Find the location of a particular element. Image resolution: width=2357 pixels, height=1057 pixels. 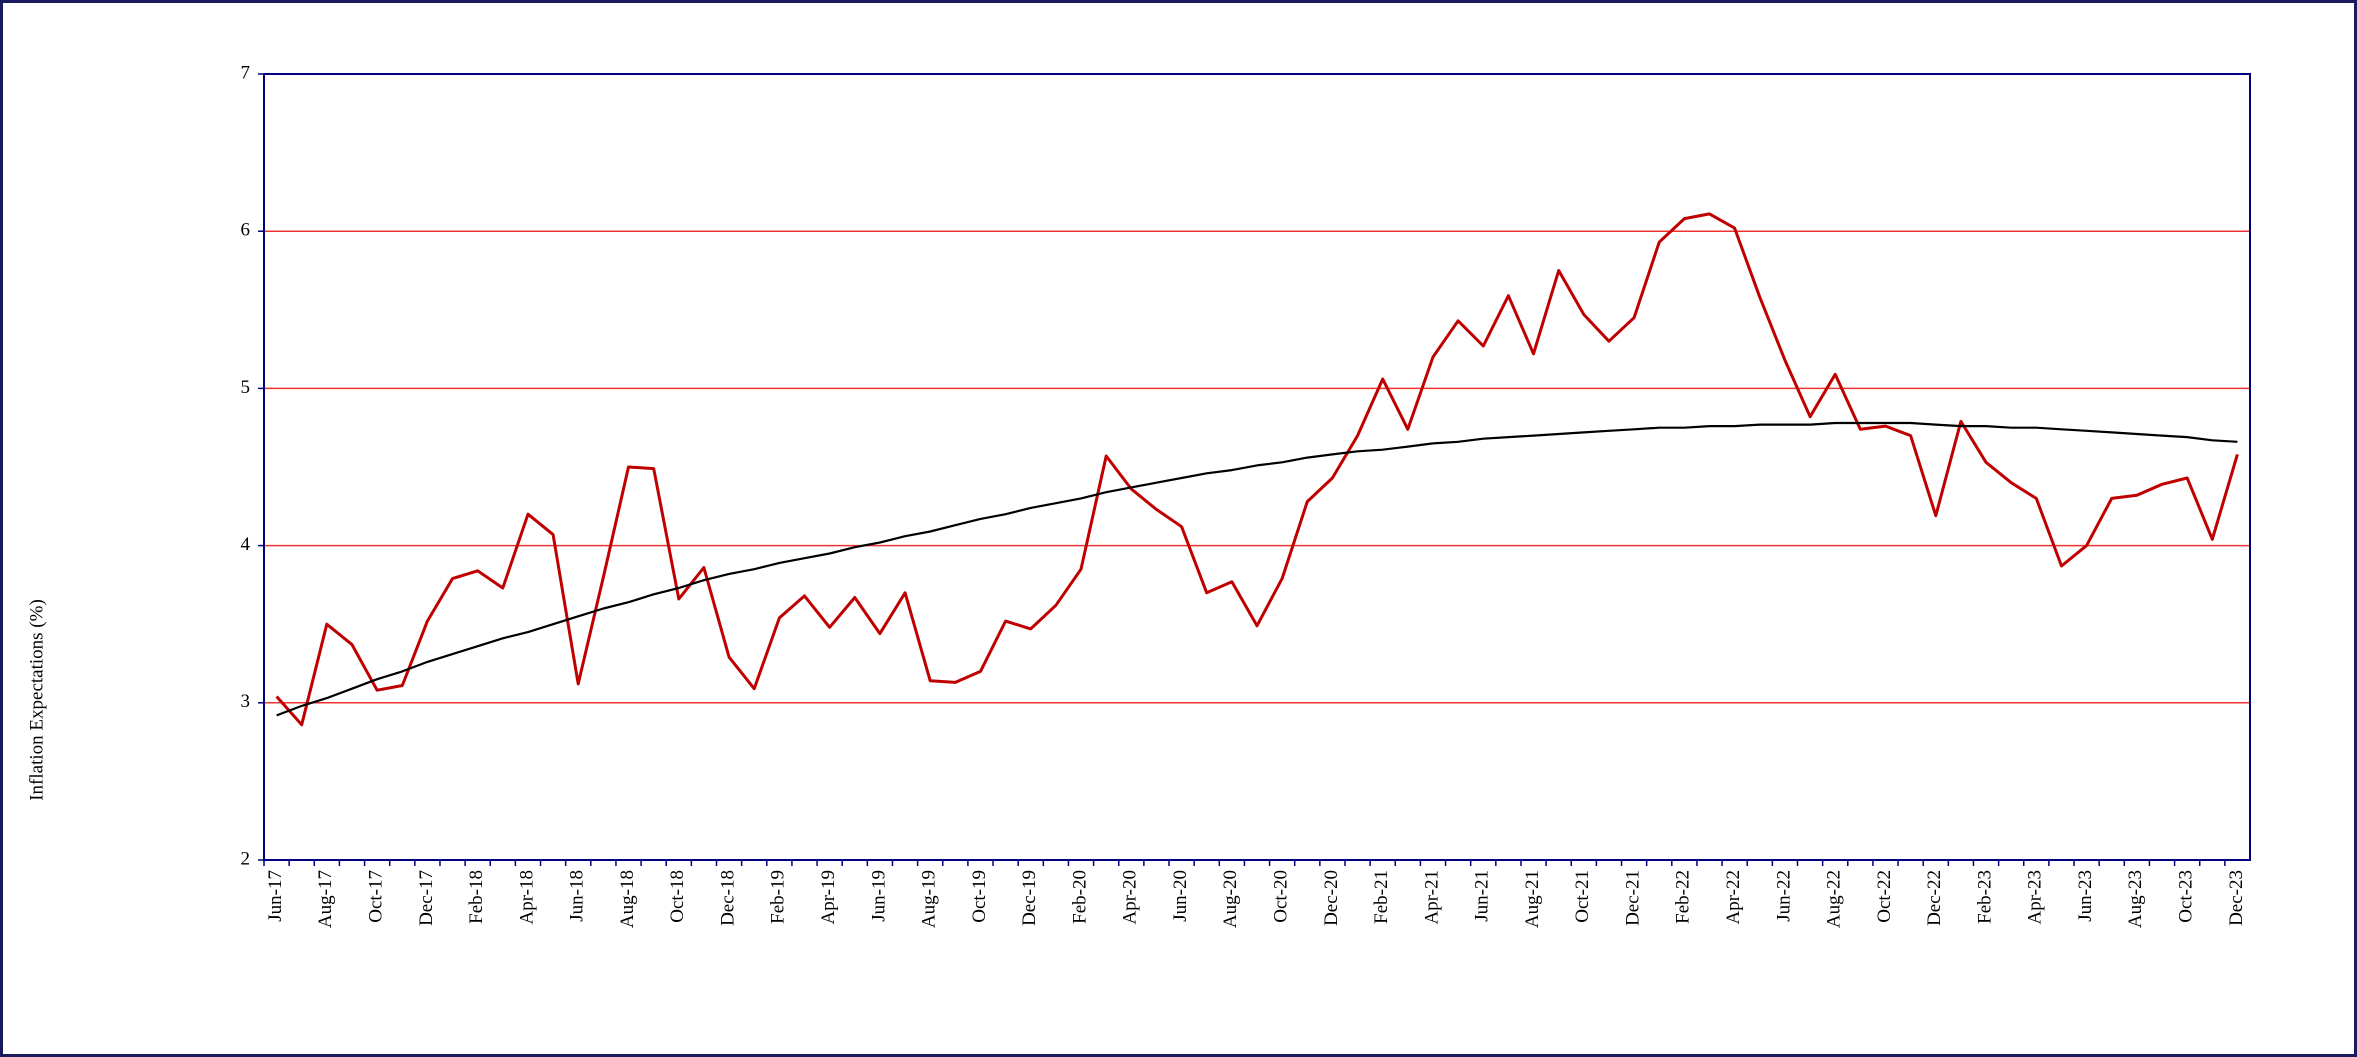

y-axis-label: Inflation Expectations (%) is located at coordinates (36, 700).